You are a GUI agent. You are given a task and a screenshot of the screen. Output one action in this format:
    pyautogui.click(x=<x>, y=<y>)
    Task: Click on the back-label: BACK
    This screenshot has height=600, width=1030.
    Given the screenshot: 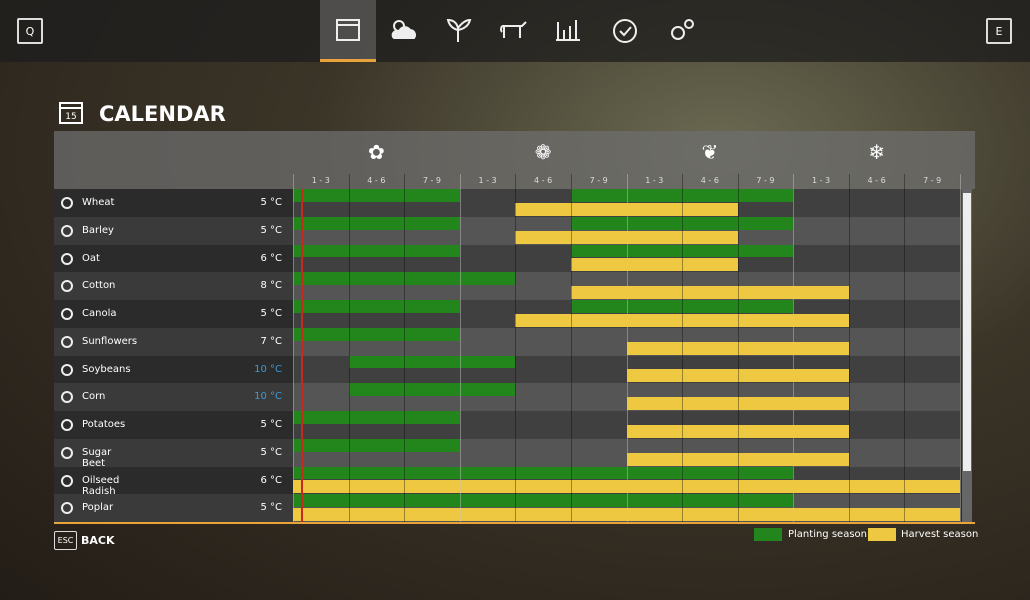 What is the action you would take?
    pyautogui.click(x=98, y=540)
    